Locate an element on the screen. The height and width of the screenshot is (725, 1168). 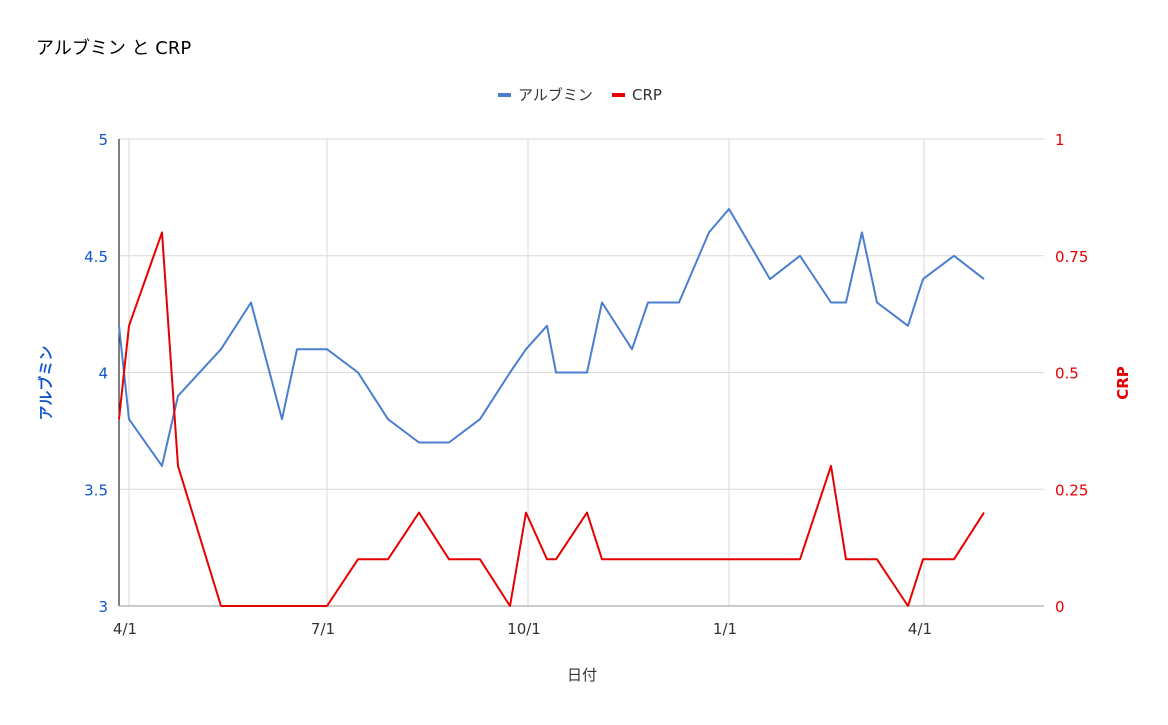
x-tick-label: 7/1 is located at coordinates (323, 629).